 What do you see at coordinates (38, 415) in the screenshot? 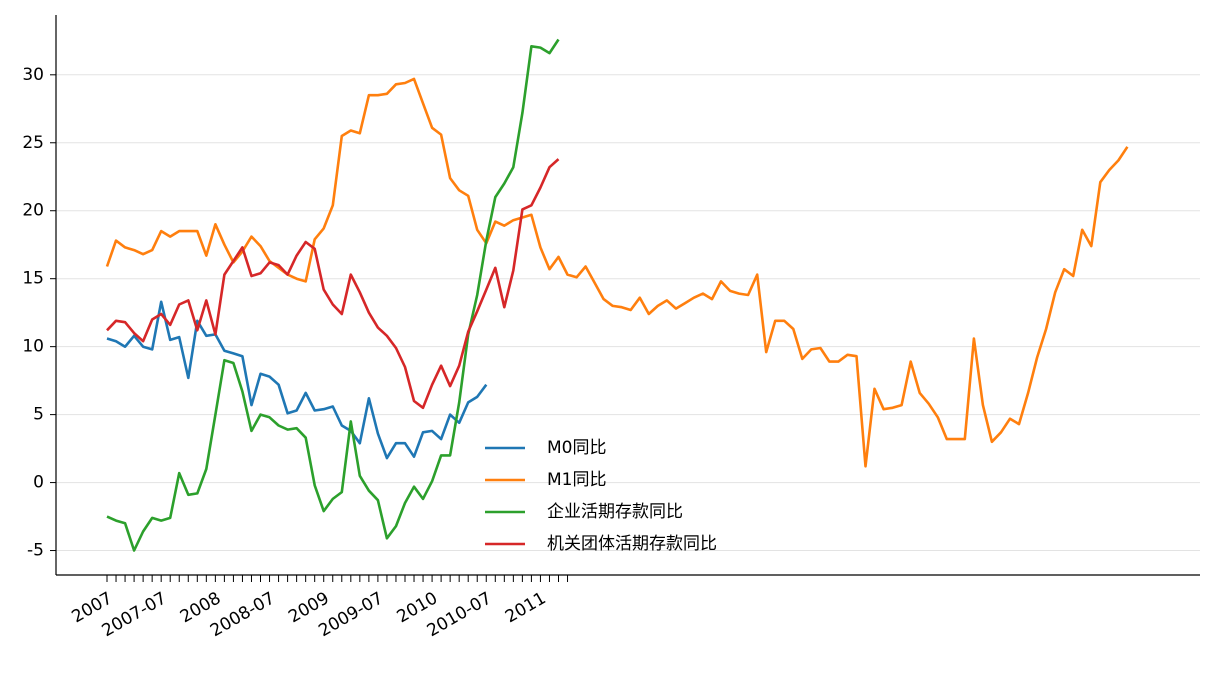
I see `y-tick-label: 5` at bounding box center [38, 415].